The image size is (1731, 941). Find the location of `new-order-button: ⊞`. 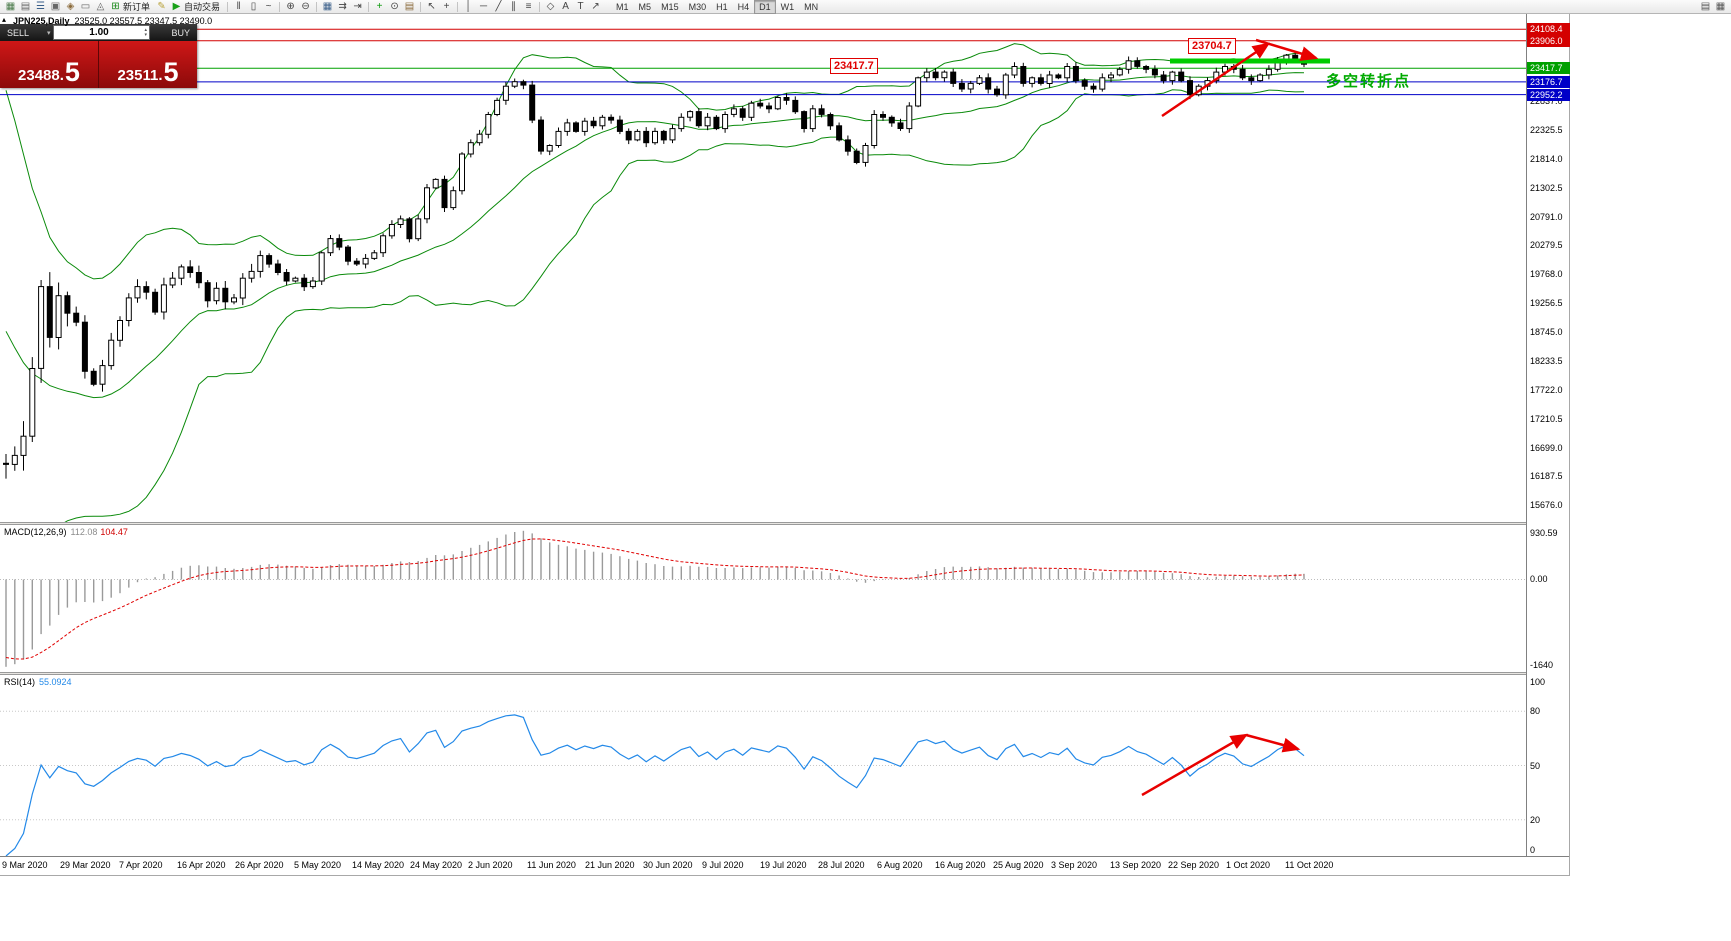

new-order-button: ⊞ is located at coordinates (115, 6).